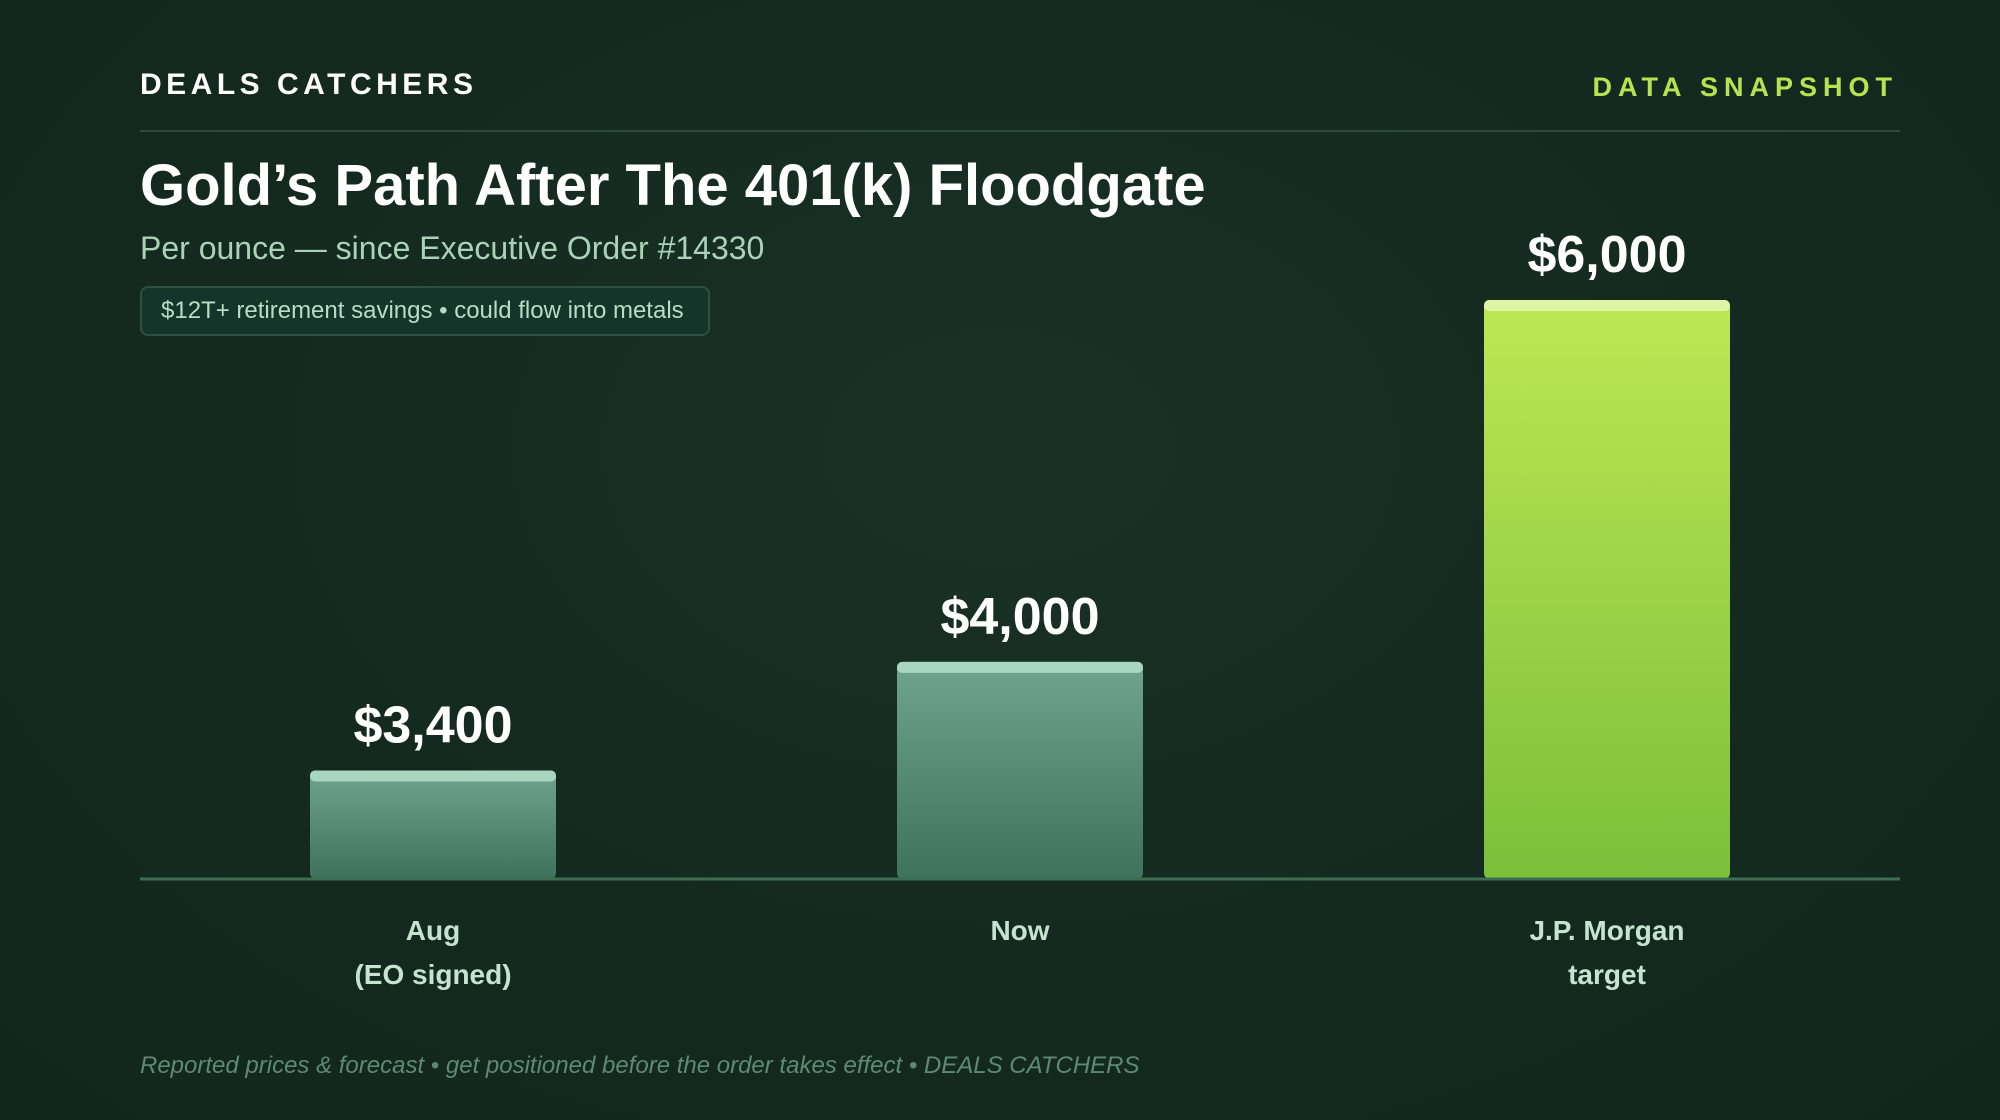 The width and height of the screenshot is (2000, 1120). What do you see at coordinates (432, 974) in the screenshot?
I see `category-label-0-1: (EO signed)` at bounding box center [432, 974].